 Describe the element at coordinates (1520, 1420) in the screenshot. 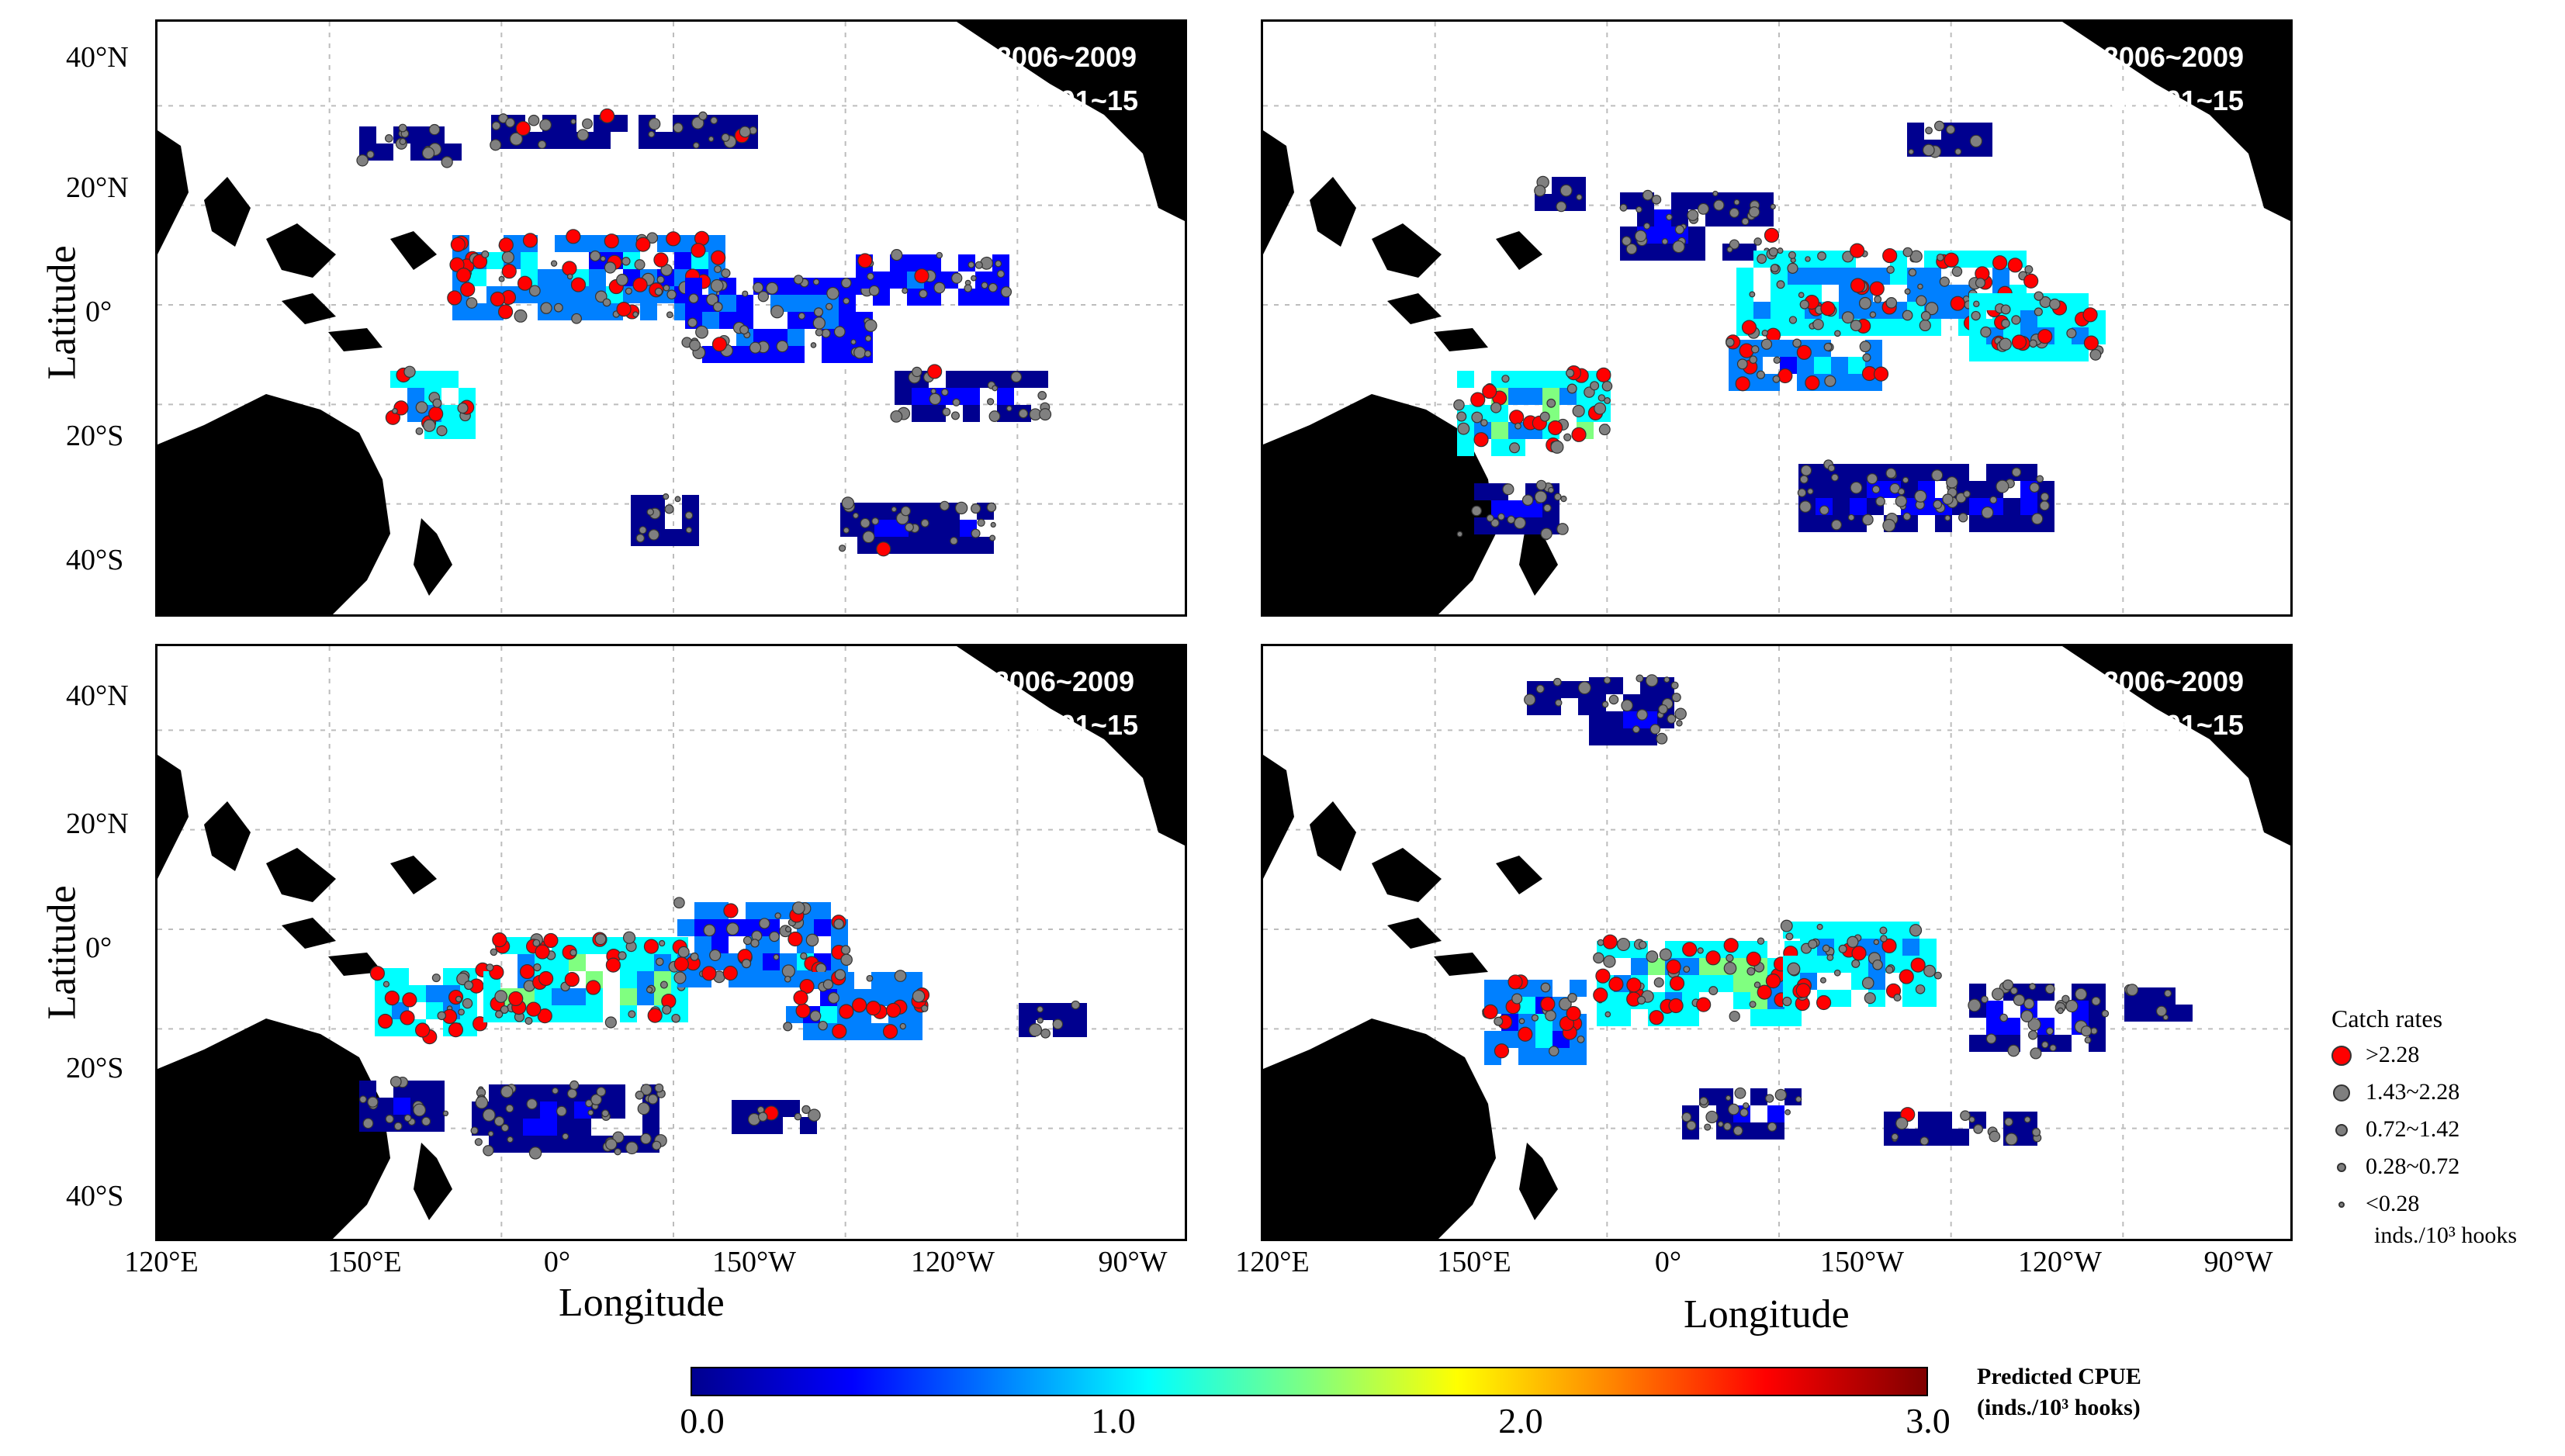

I see `colorbar-tick: 2.0` at that location.